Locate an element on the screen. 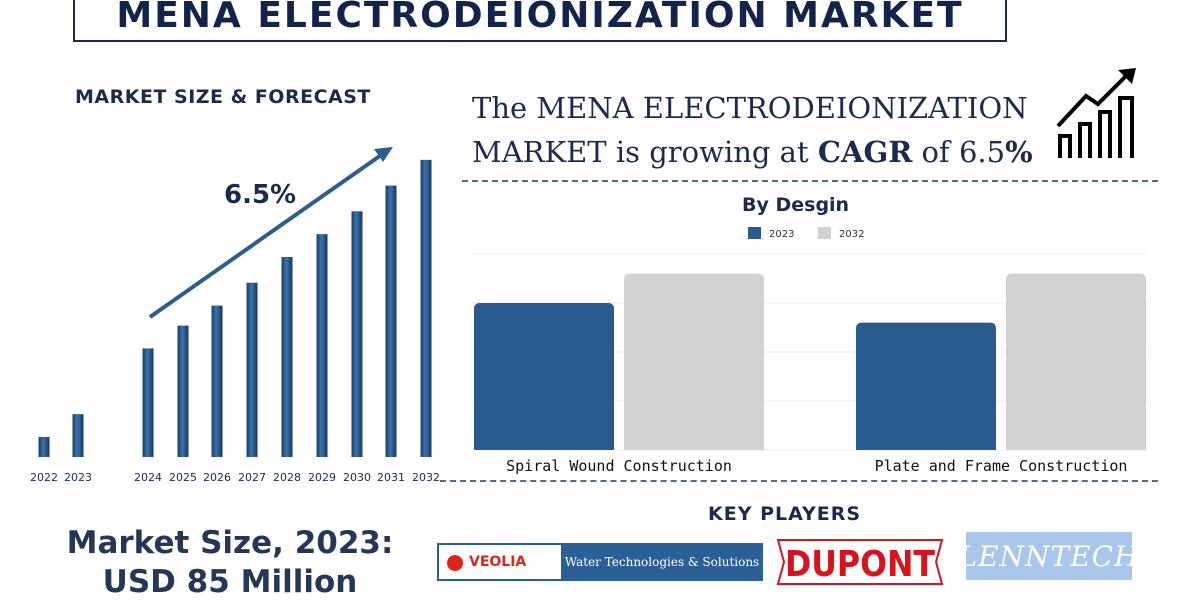 The width and height of the screenshot is (1200, 602). lenntech-logo-text: LENNTECH is located at coordinates (1049, 556).